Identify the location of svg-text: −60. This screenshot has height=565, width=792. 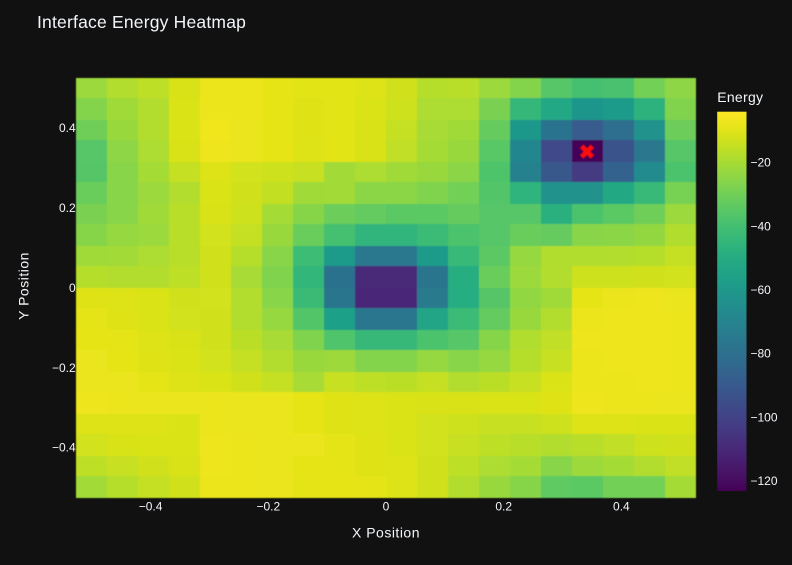
(761, 290).